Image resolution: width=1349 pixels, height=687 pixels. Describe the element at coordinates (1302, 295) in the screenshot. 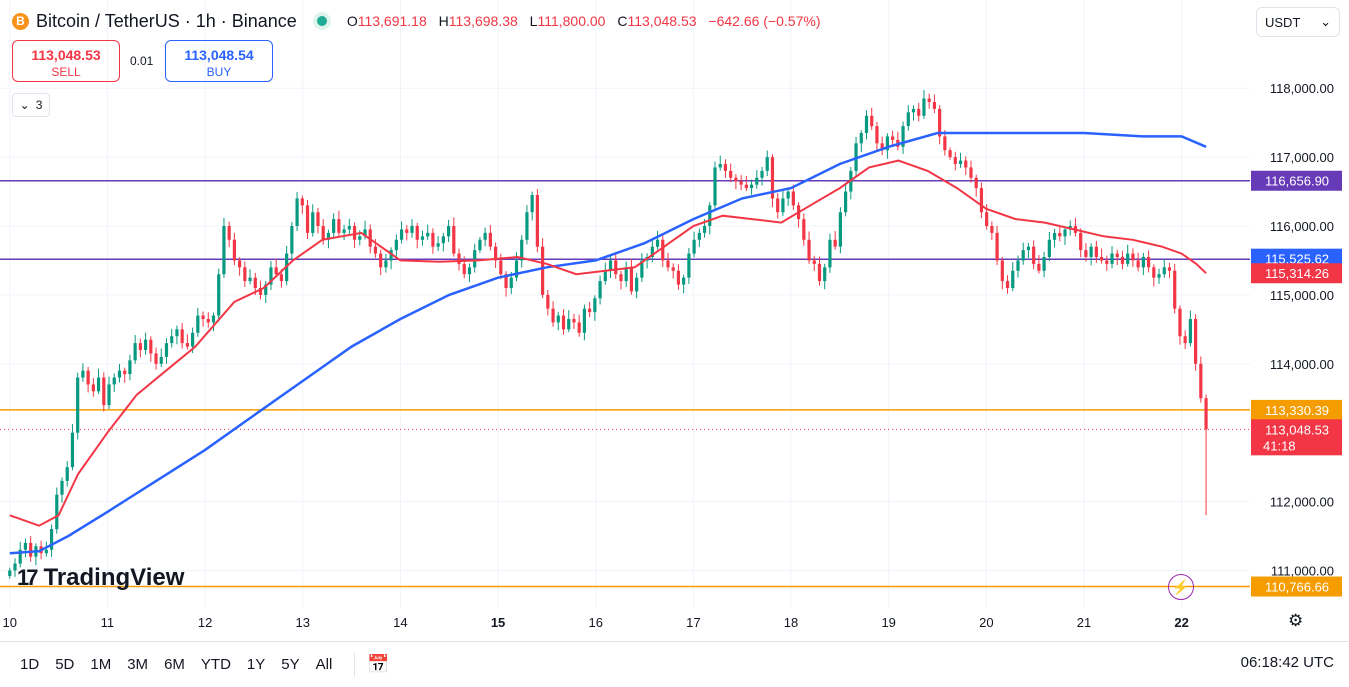

I see `price-tick-label: 115,000.00` at that location.